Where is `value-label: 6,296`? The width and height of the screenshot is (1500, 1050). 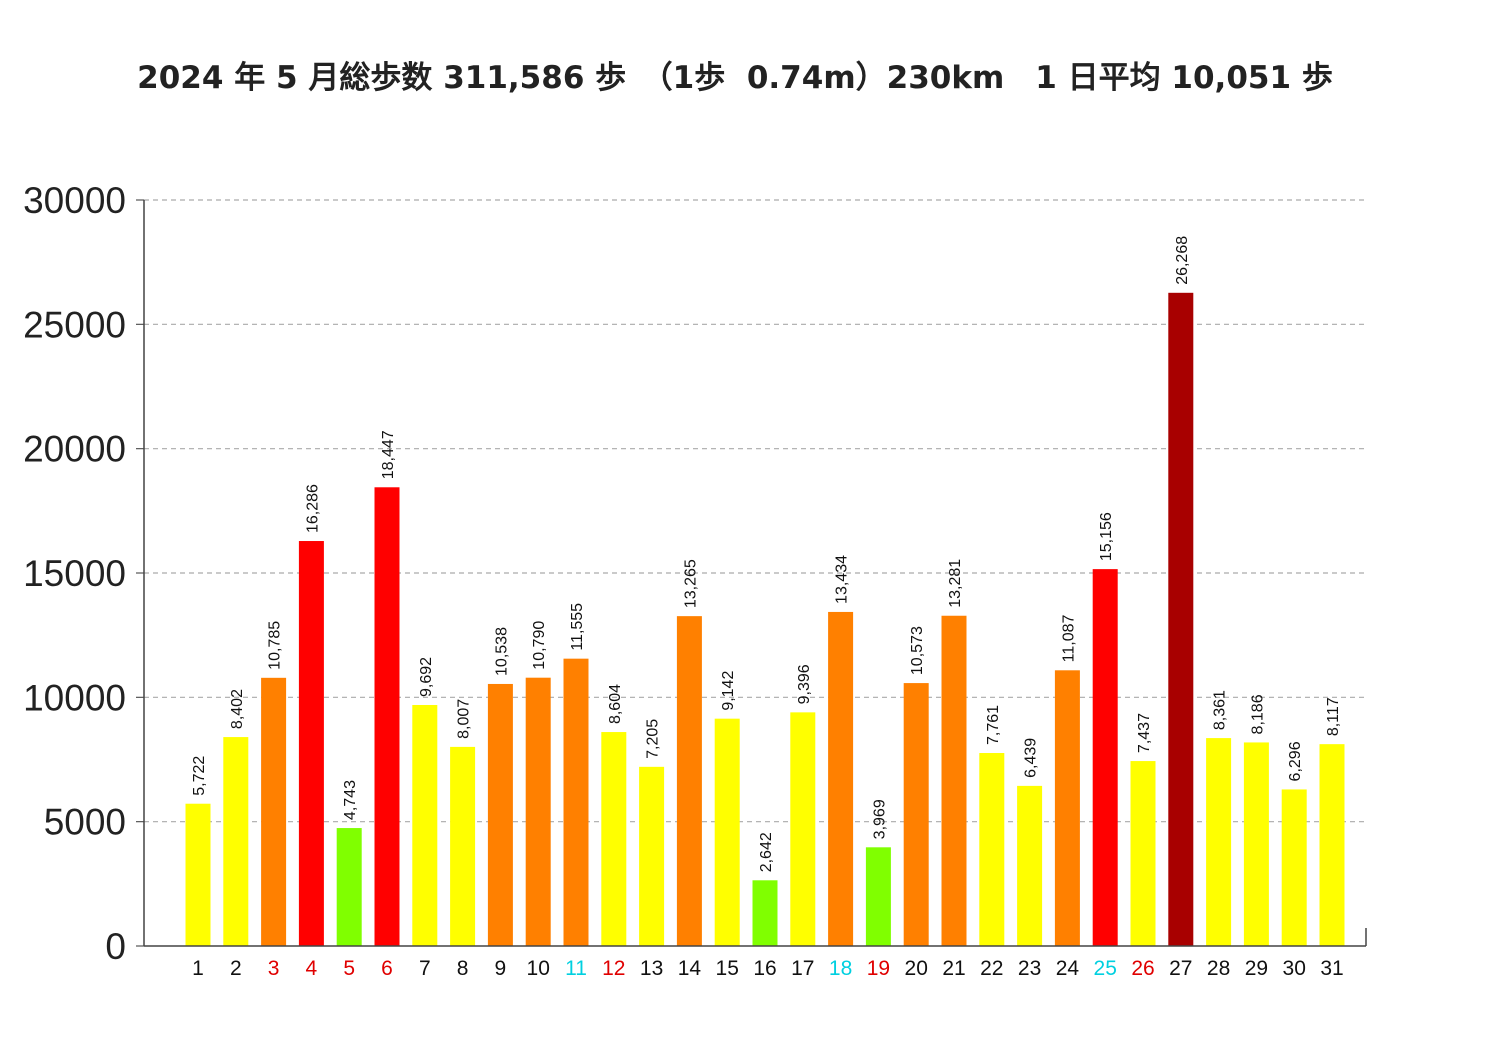
value-label: 6,296 is located at coordinates (1295, 761).